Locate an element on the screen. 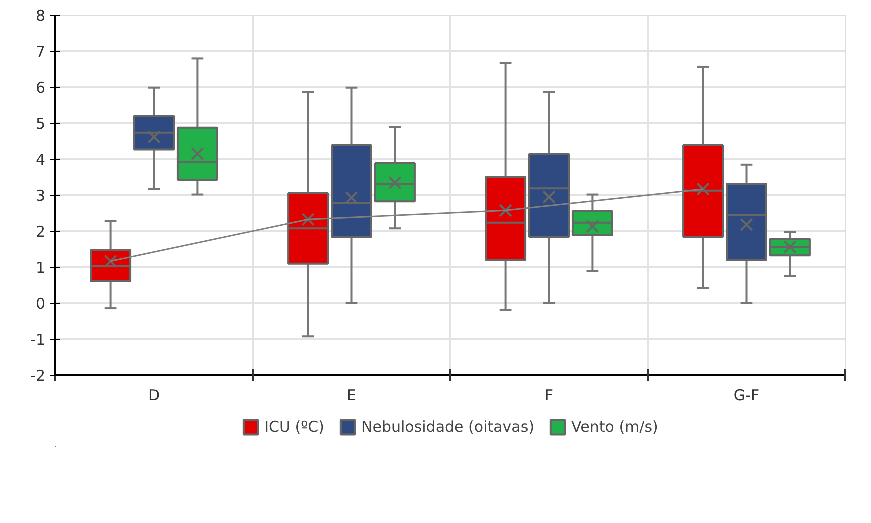 This screenshot has width=871, height=523. legend-label: Vento (m/s) is located at coordinates (615, 427).